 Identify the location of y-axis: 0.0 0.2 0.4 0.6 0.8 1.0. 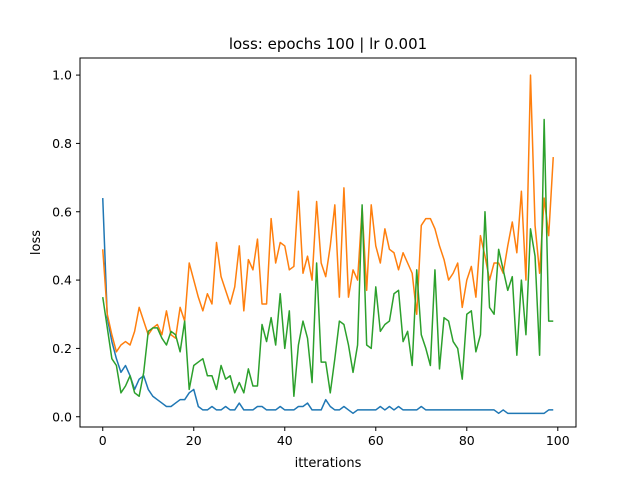
(66, 246).